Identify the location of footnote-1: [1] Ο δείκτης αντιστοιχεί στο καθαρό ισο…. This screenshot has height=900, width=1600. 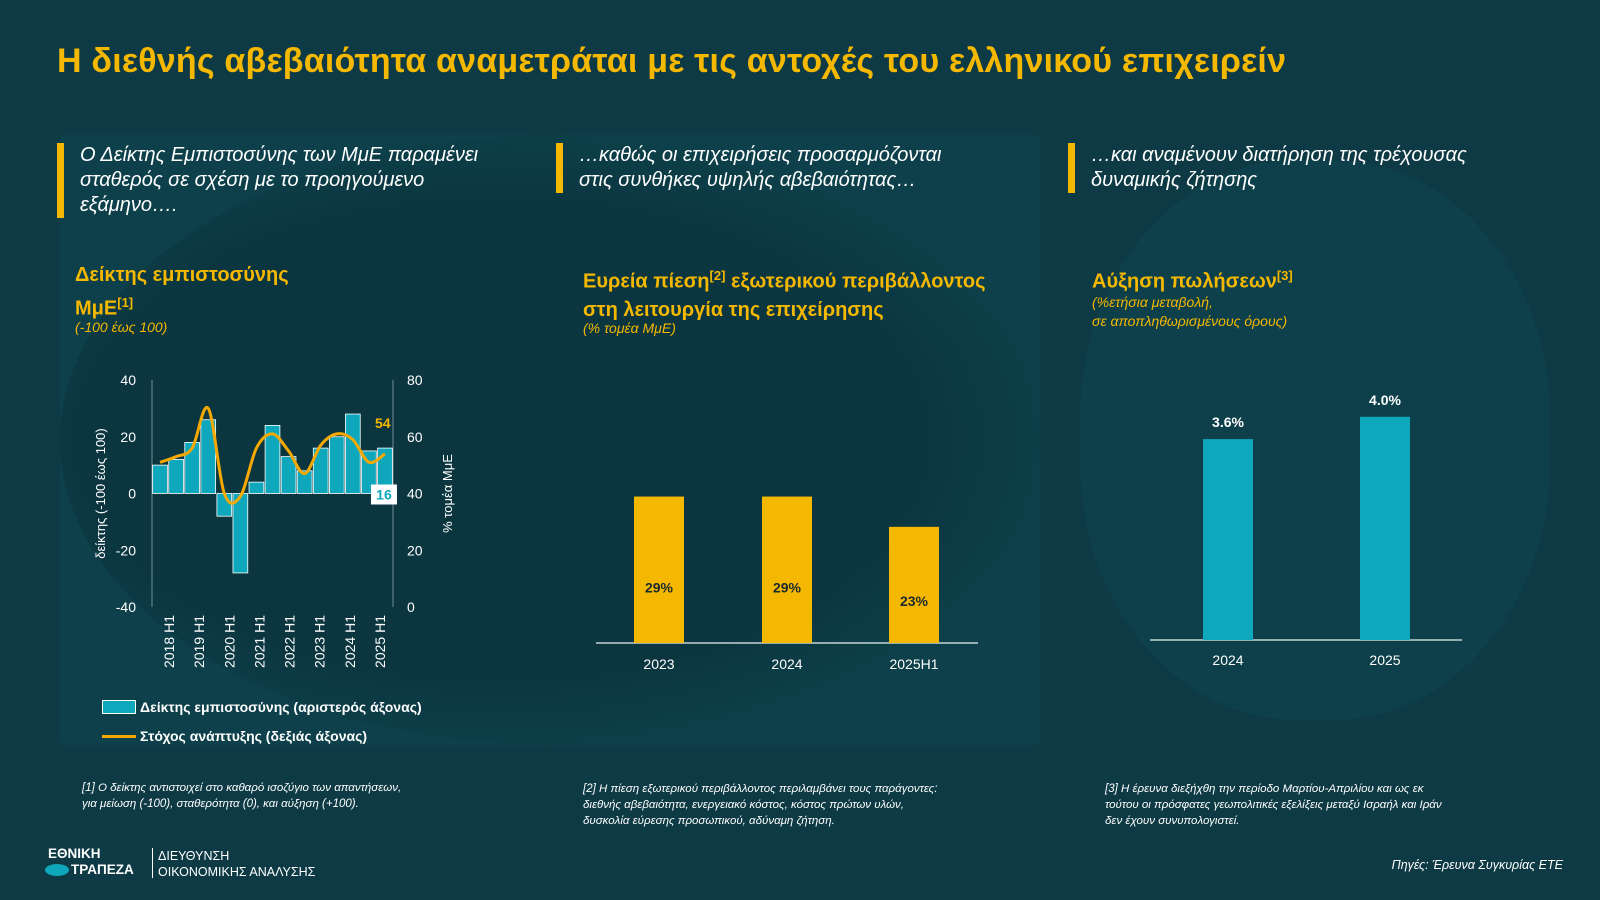
(241, 796).